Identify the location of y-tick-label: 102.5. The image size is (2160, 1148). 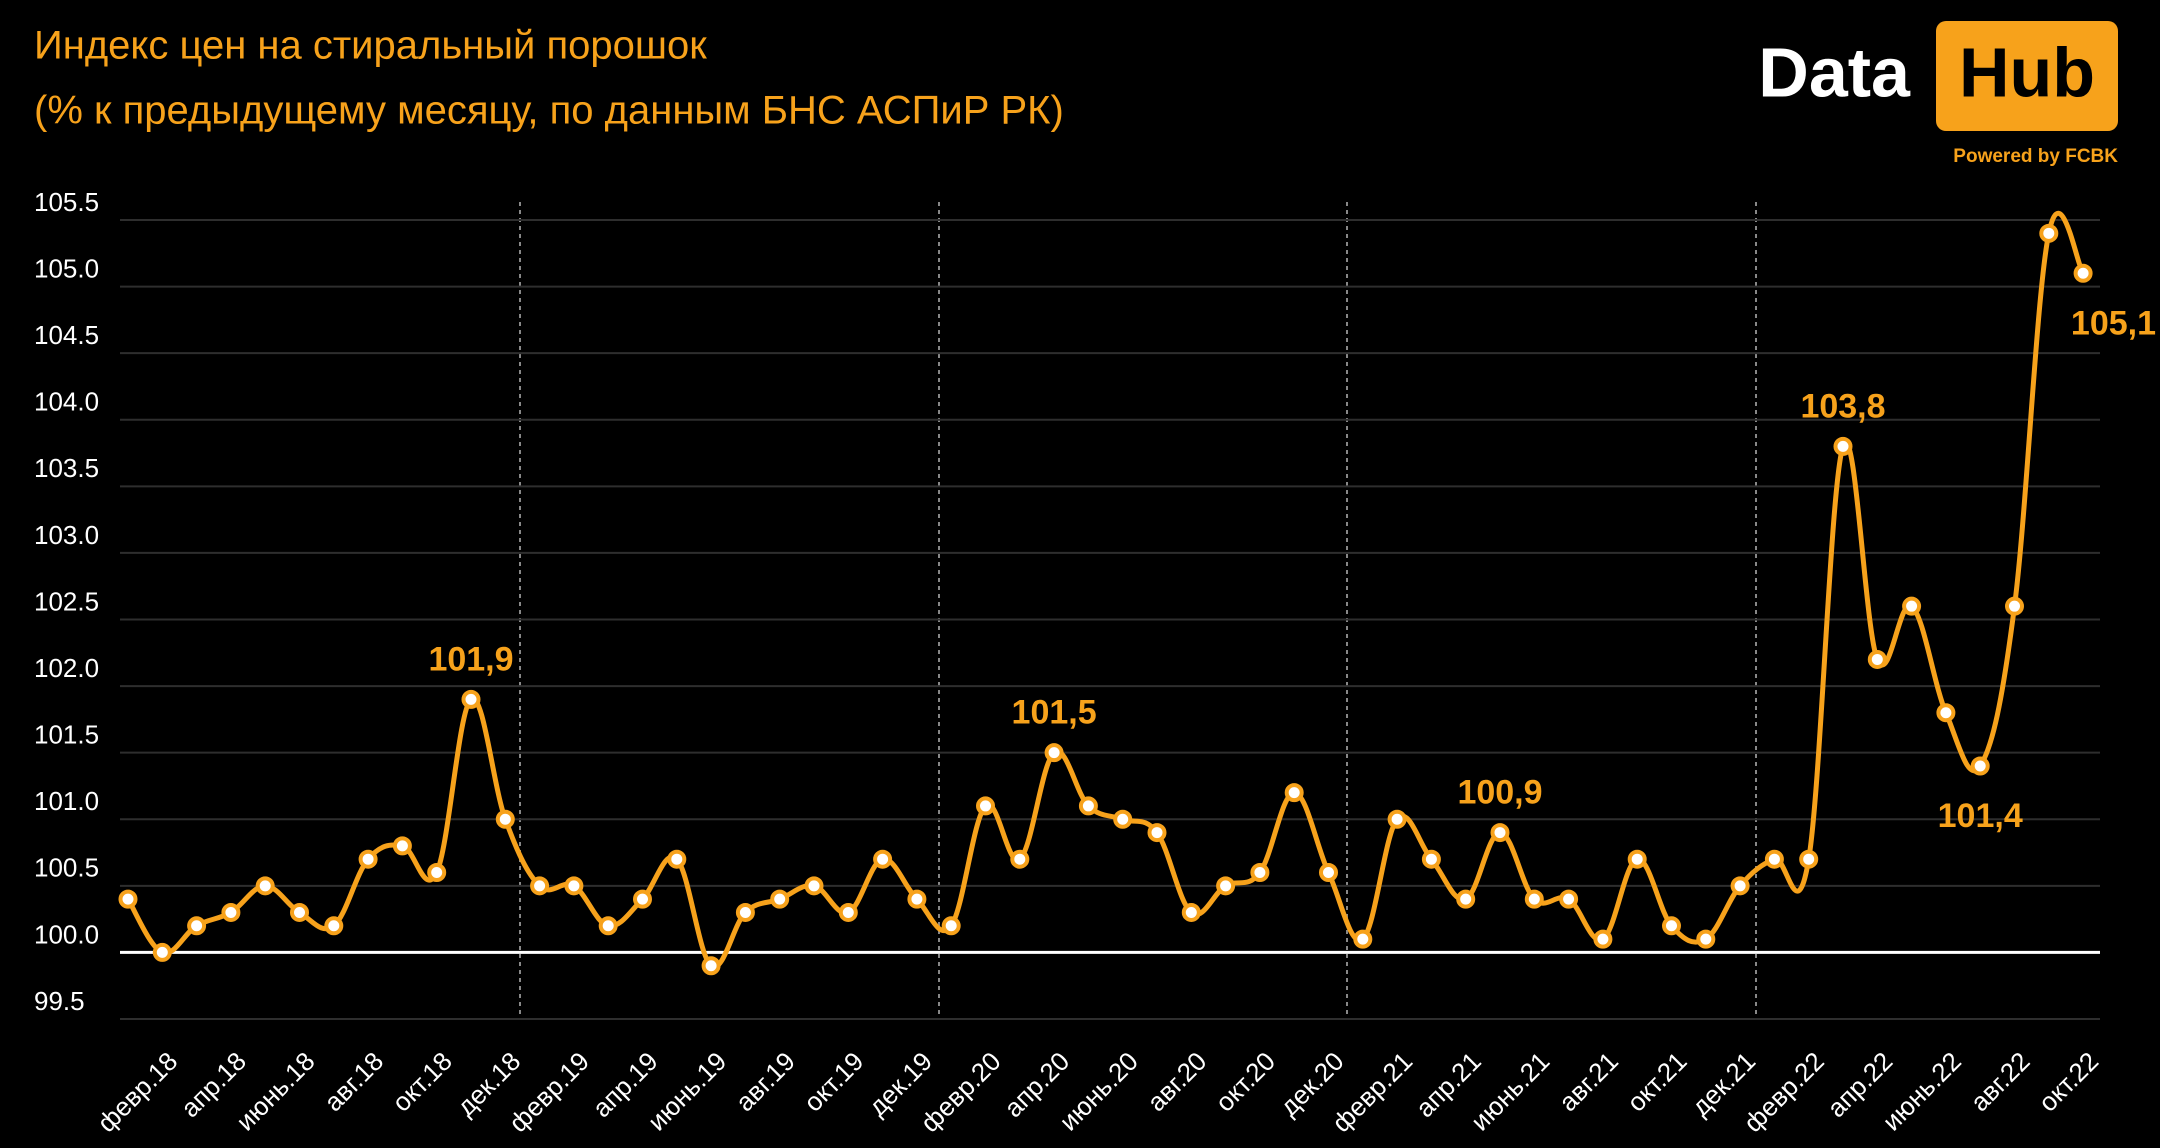
(66, 601).